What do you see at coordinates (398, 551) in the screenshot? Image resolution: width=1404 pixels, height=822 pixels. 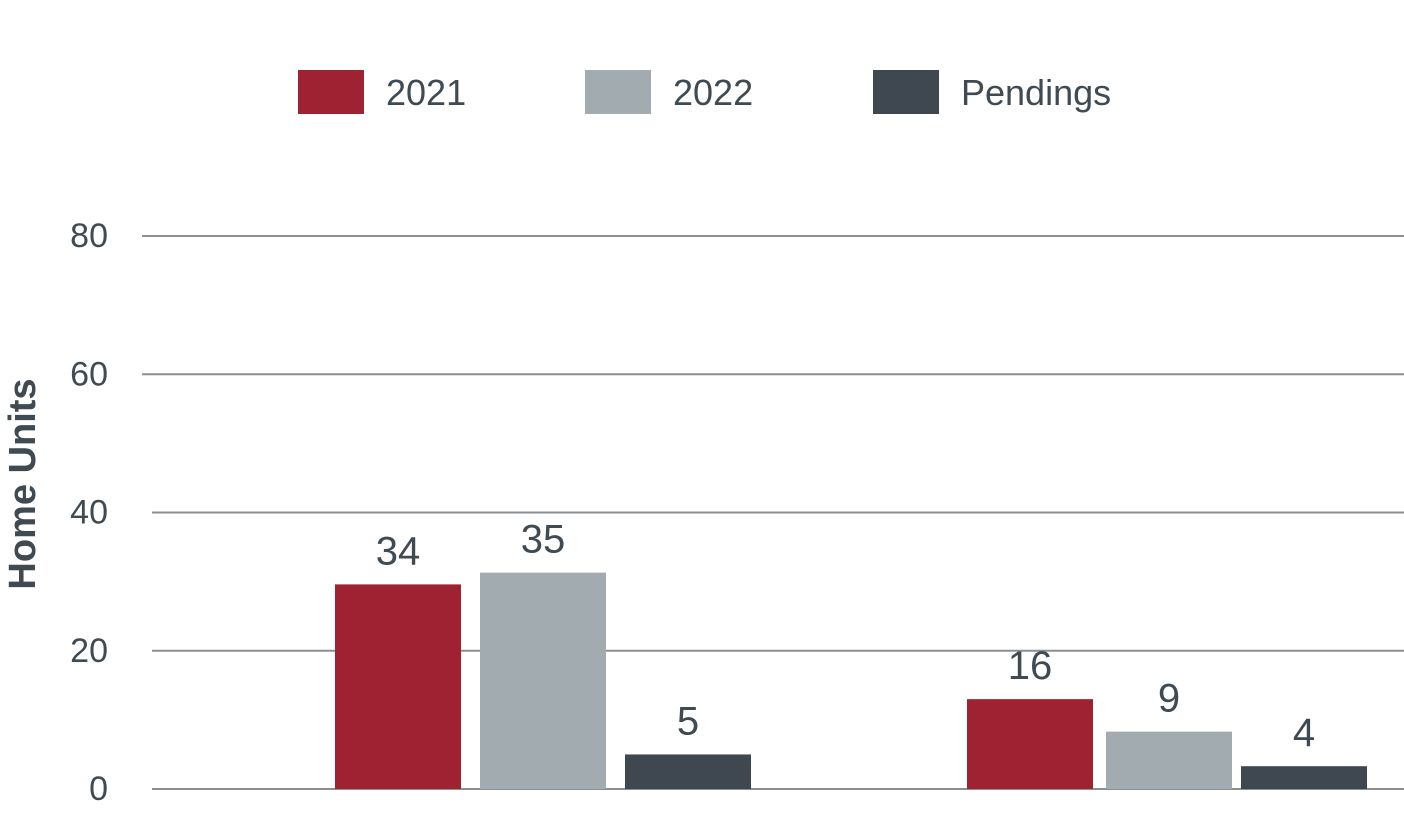 I see `data-label-2021-group-1: 34` at bounding box center [398, 551].